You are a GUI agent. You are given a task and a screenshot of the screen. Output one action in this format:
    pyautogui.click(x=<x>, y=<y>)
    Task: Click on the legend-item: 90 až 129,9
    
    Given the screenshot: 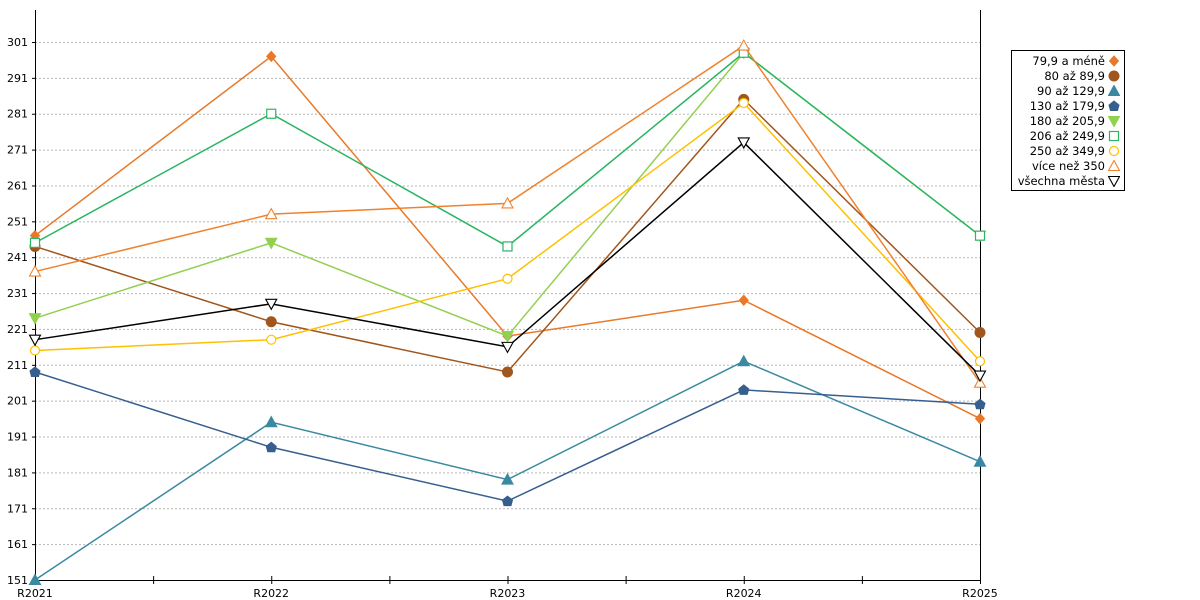 What is the action you would take?
    pyautogui.click(x=1068, y=90)
    